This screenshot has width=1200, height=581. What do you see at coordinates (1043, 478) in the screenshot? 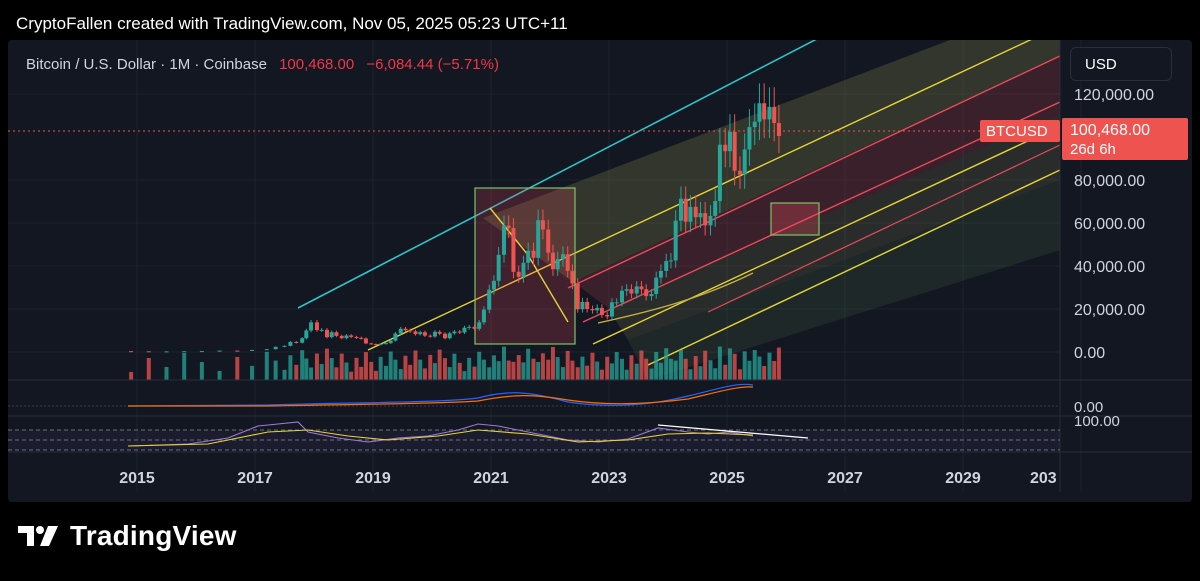
I see `x-tick-label: 203` at bounding box center [1043, 478].